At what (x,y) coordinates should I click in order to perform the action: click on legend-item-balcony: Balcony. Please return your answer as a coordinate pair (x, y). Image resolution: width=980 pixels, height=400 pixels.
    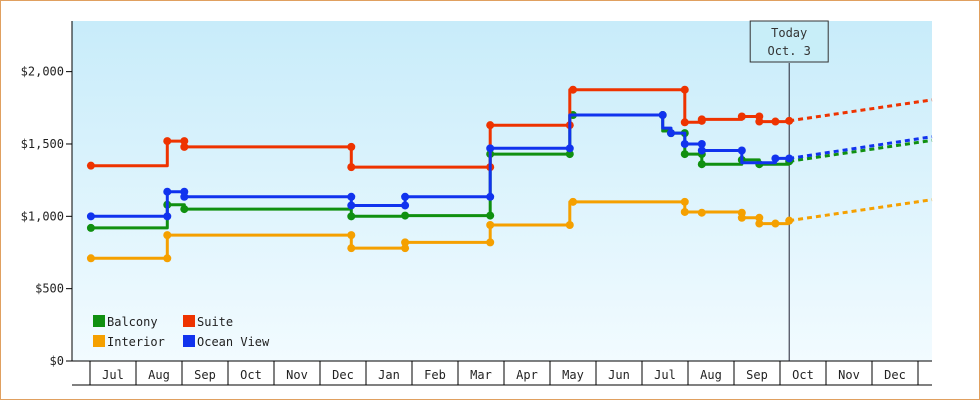
    Looking at the image, I should click on (125, 322).